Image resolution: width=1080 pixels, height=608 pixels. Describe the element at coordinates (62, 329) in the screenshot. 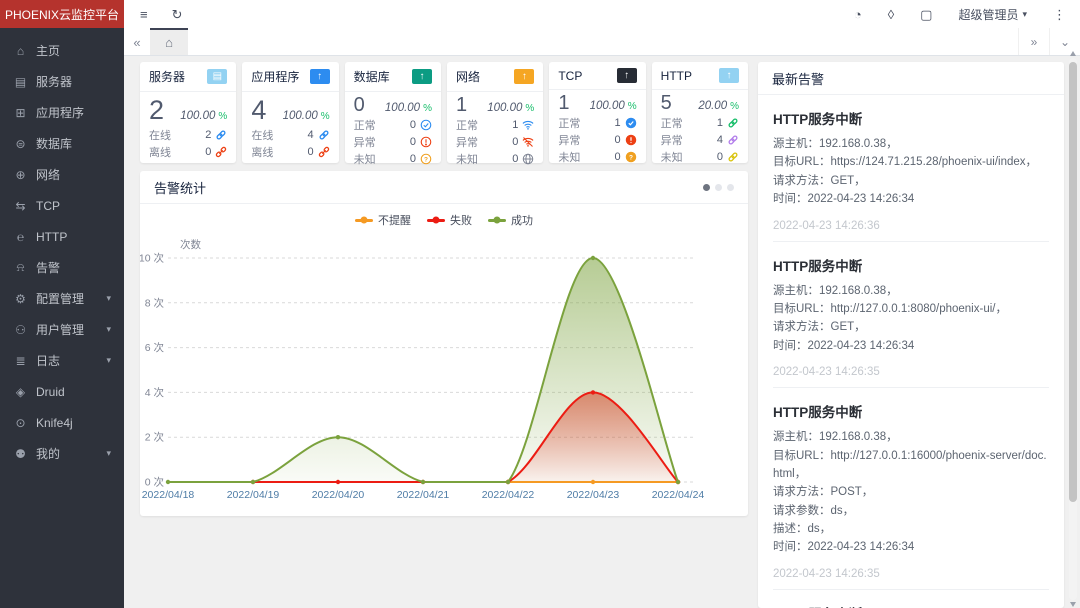

I see `sidebar-item-user-management: ⚇ 用户管理 ▾` at that location.